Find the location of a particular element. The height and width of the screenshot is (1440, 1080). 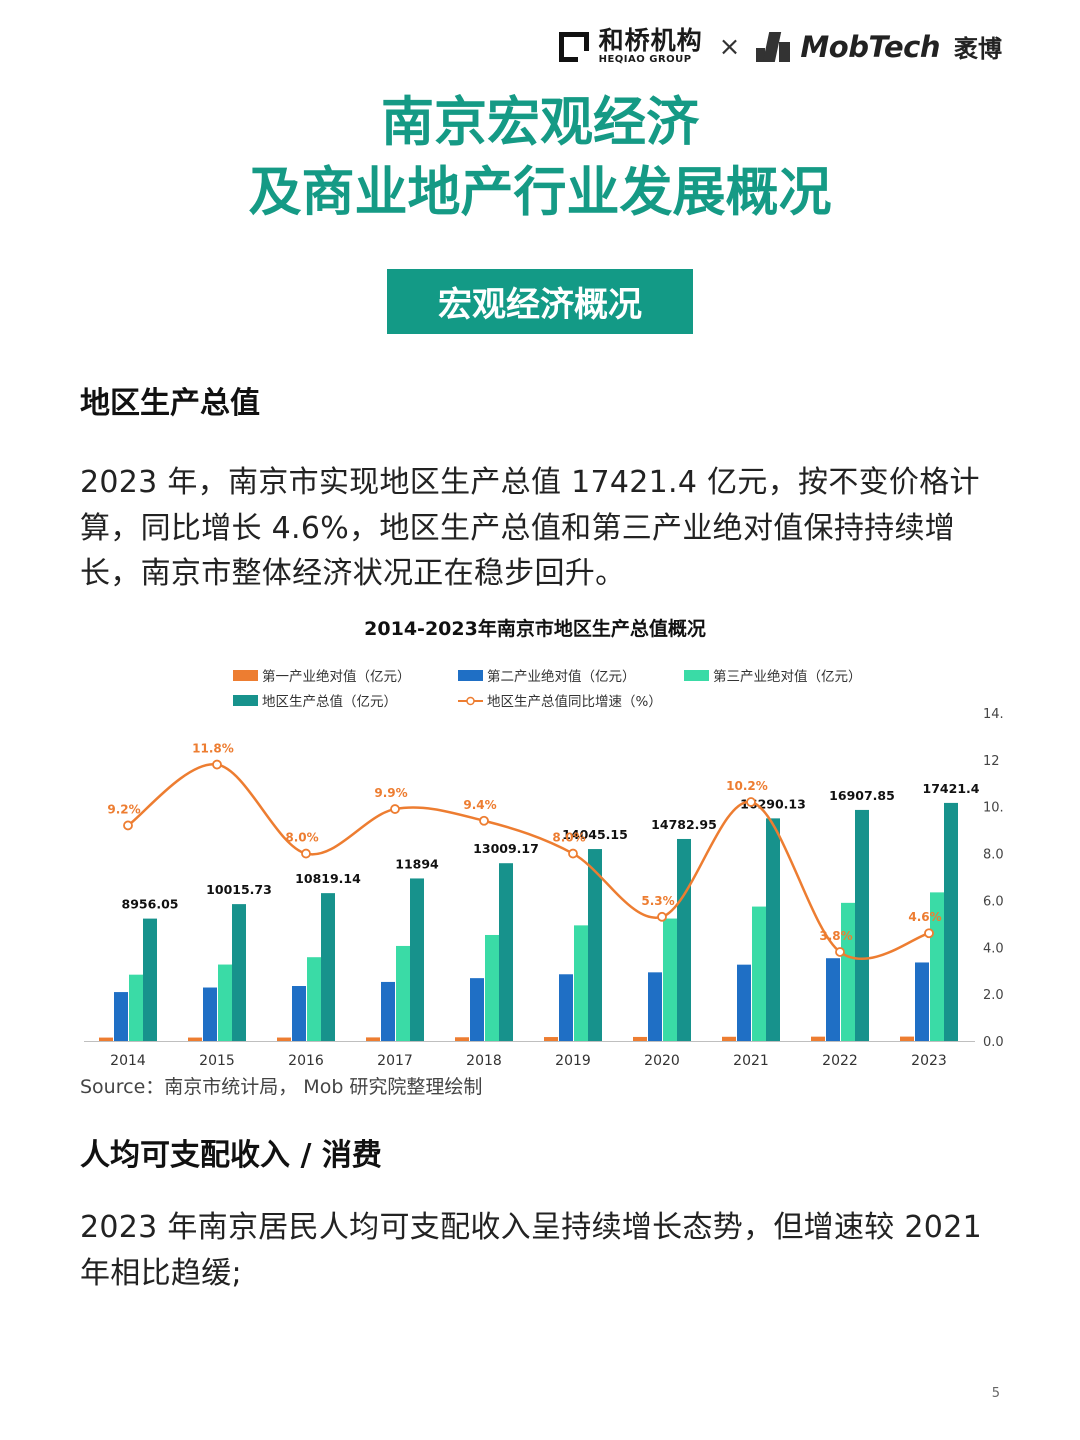

mobtech-brand-cn: 袤博 is located at coordinates (978, 49).